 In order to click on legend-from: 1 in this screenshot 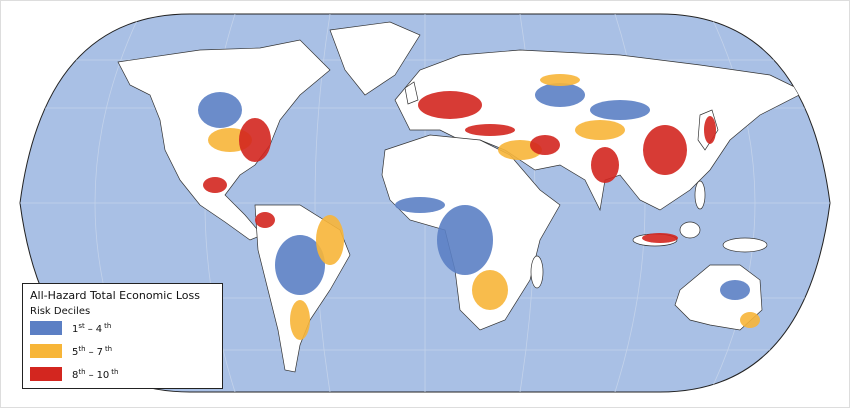, I will do `click(75, 329)`.